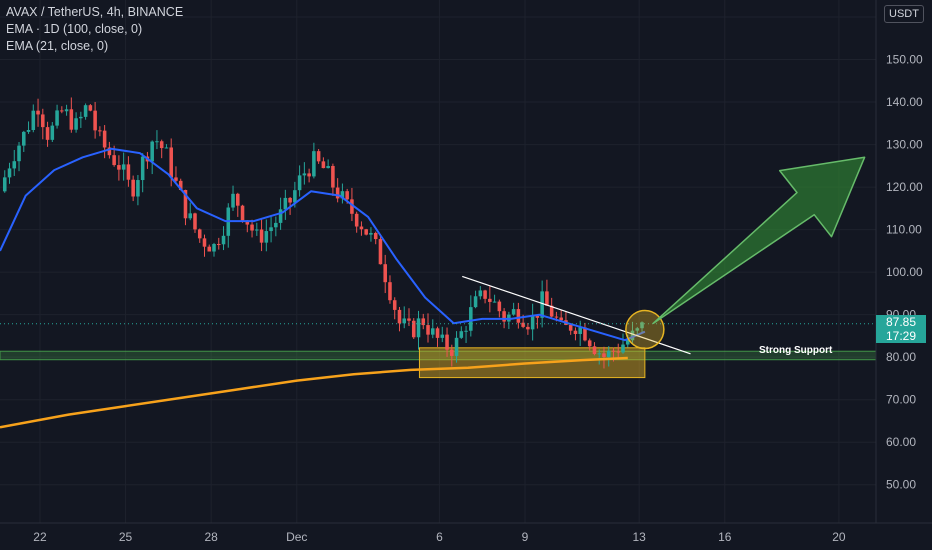 This screenshot has height=550, width=932. What do you see at coordinates (725, 537) in the screenshot?
I see `time-tick-label: 16` at bounding box center [725, 537].